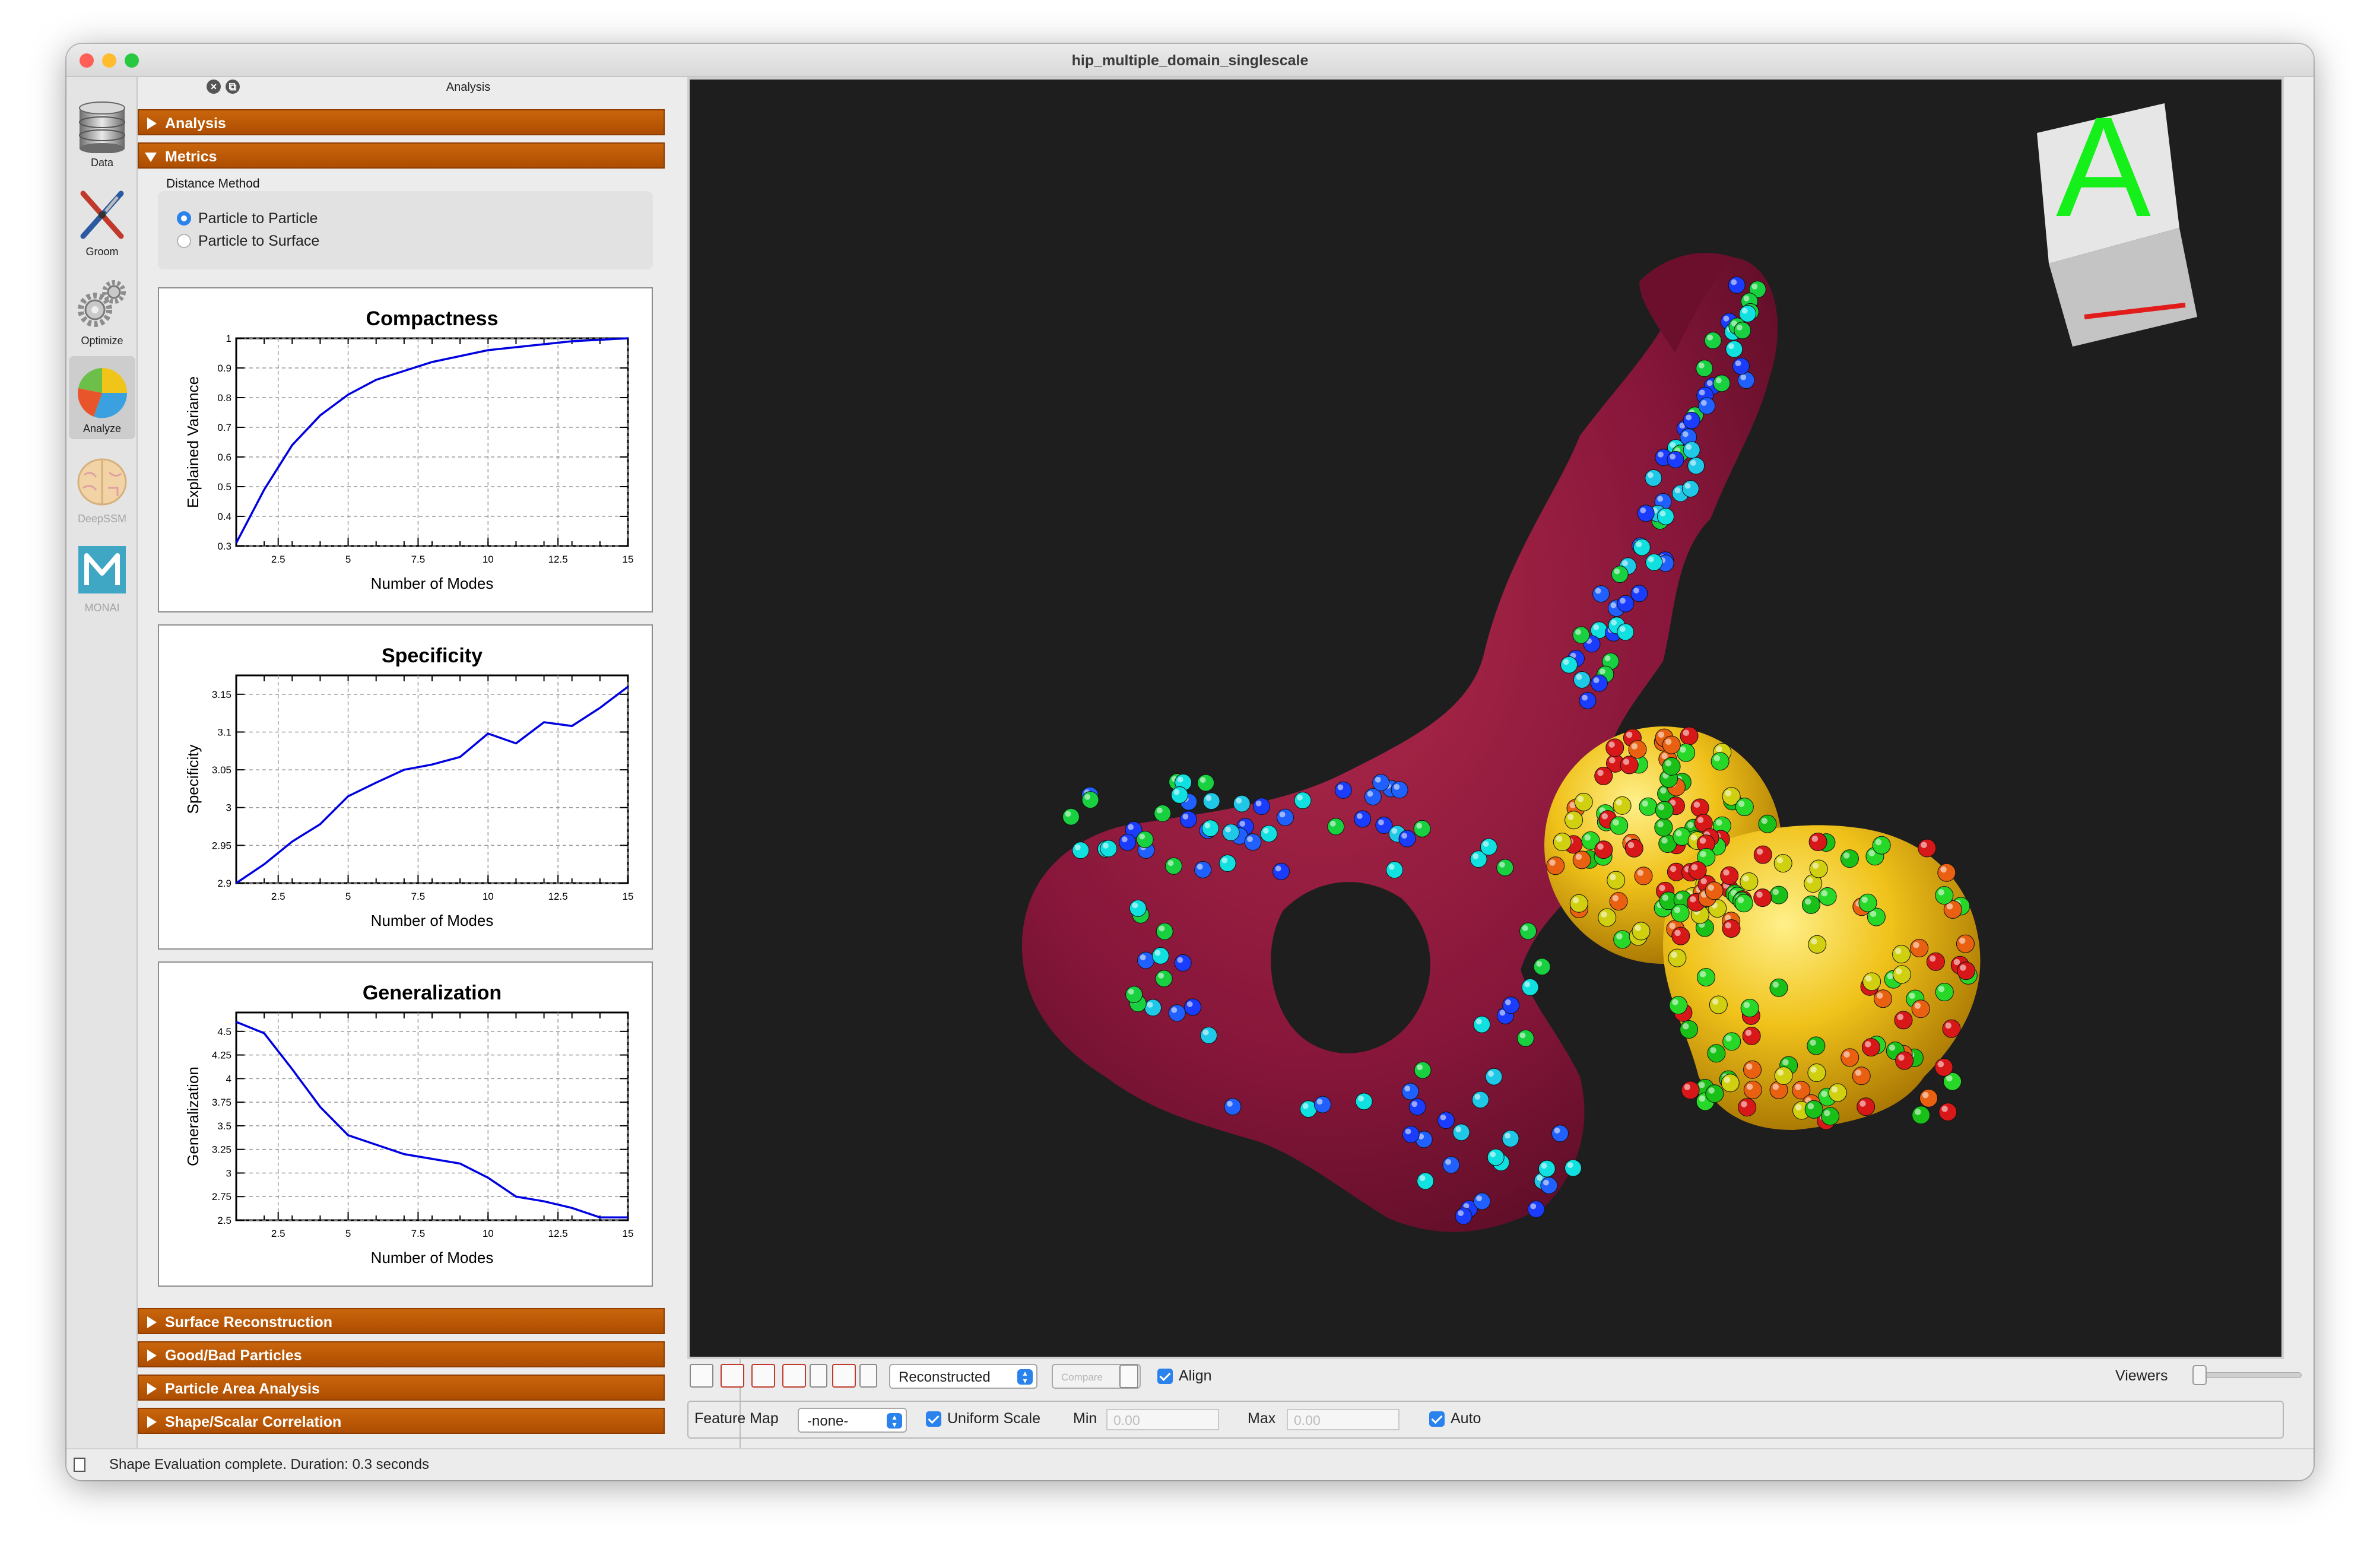 The image size is (2380, 1568). What do you see at coordinates (109, 60) in the screenshot?
I see `minimize-window-button` at bounding box center [109, 60].